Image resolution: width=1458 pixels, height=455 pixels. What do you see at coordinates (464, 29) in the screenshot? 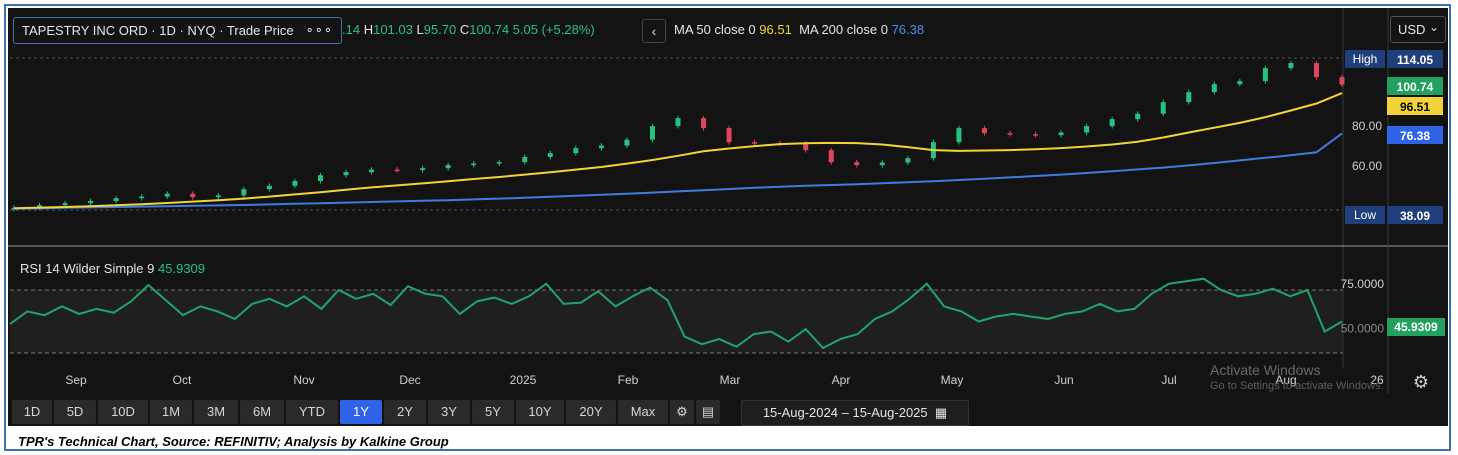
I see `close-label: C` at bounding box center [464, 29].